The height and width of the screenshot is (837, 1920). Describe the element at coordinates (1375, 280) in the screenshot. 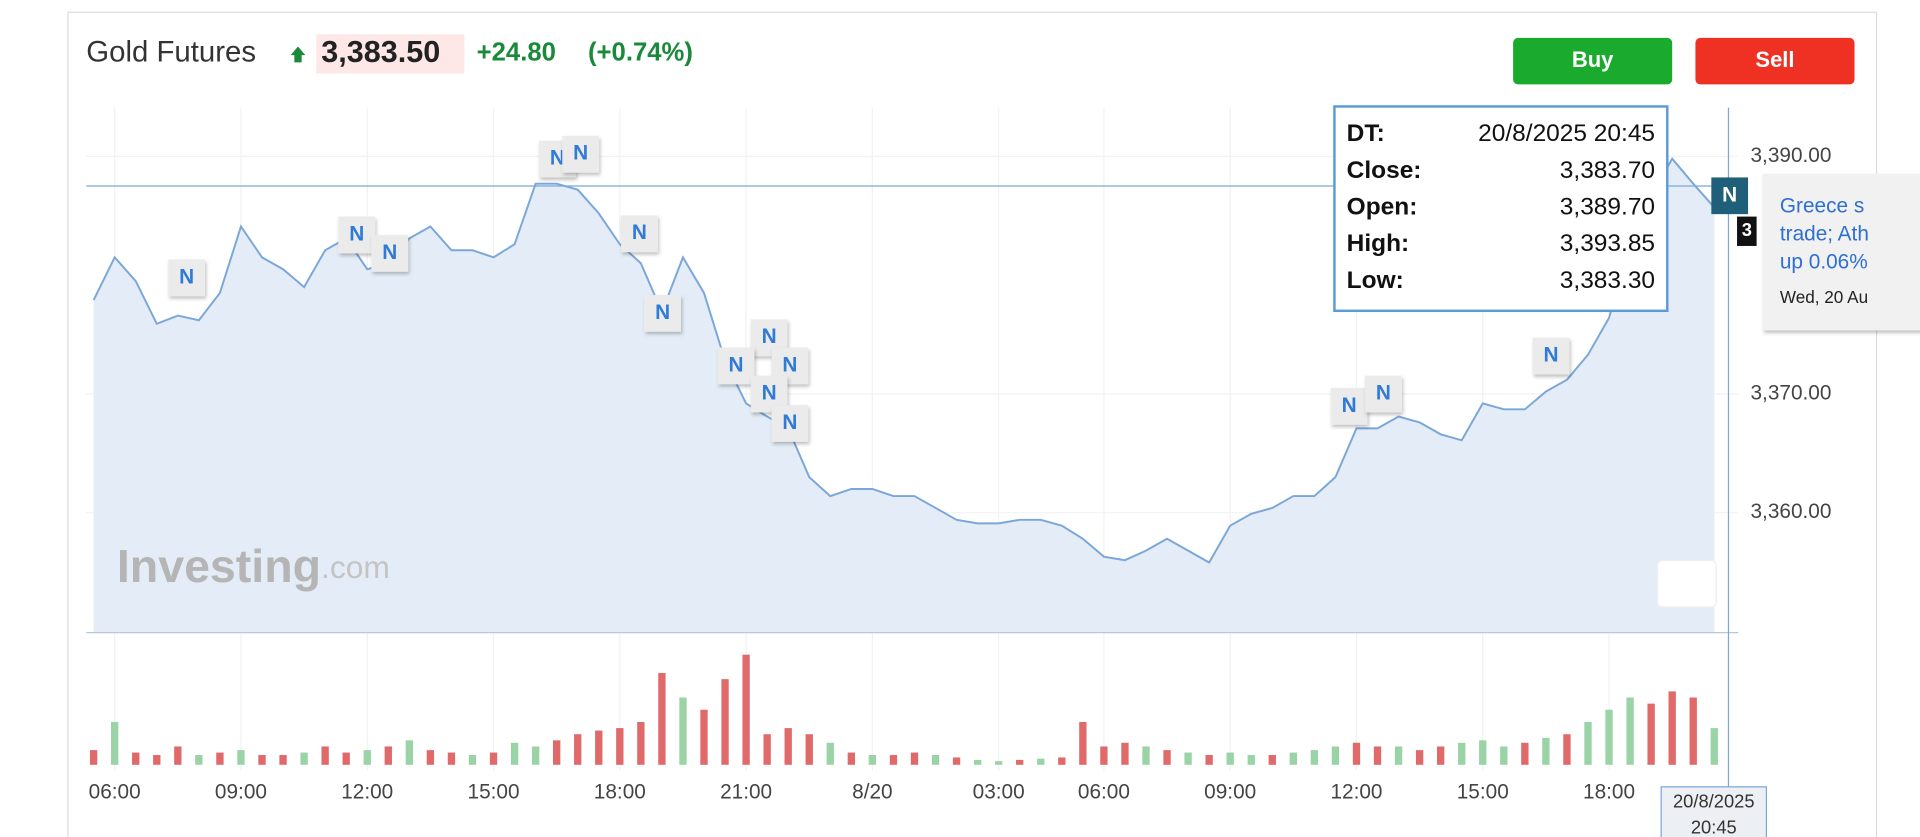

I see `tooltip-label: Low:` at that location.